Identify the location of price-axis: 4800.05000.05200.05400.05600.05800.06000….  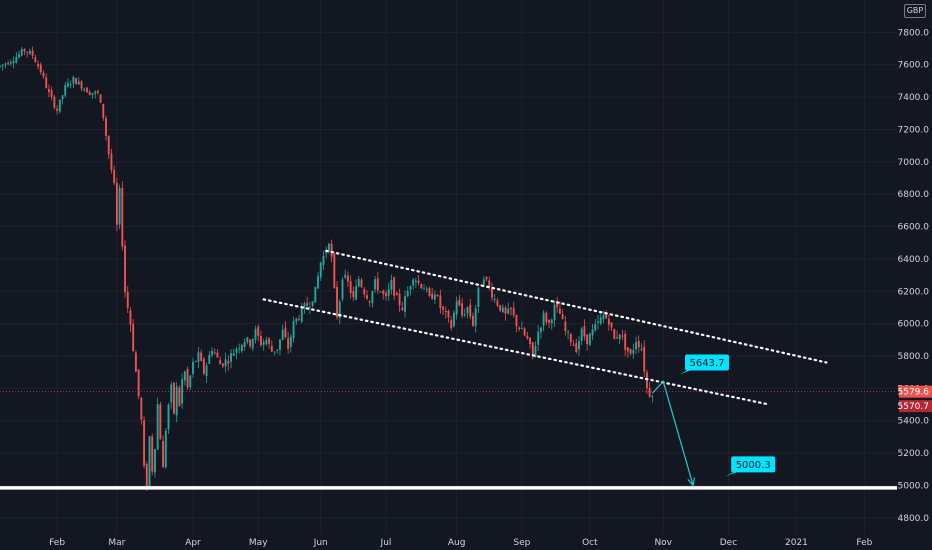
(914, 275).